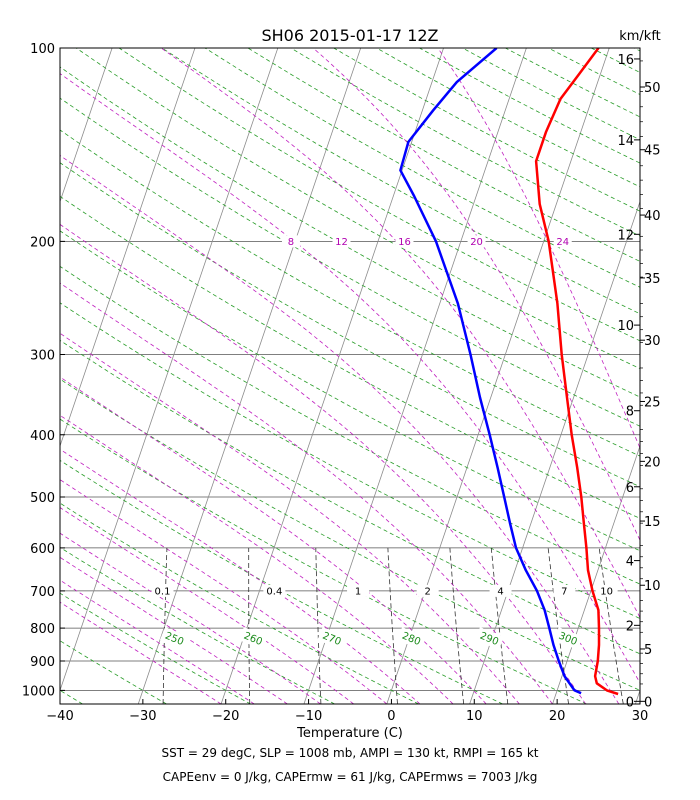 This screenshot has height=800, width=700. I want to click on y-tick-label: 900, so click(42, 662).